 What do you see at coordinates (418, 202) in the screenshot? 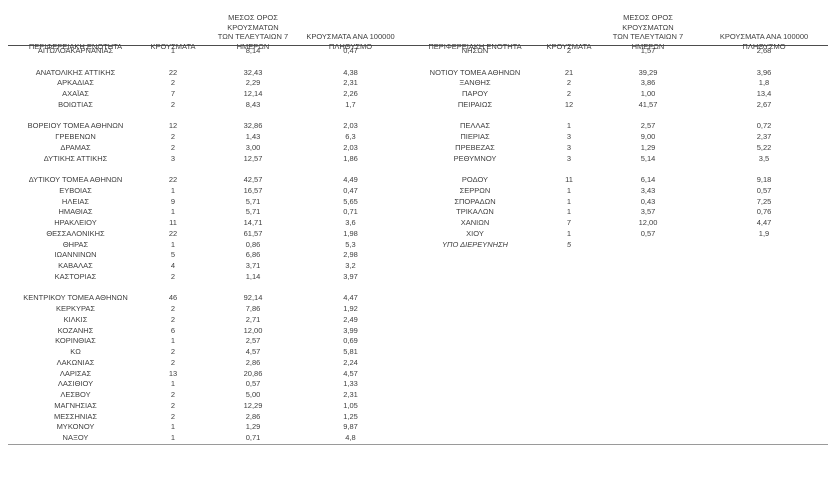
I see `table-row: ΗΛΕΙΑΣ 9 5,71 5,65 ΣΠΟΡΑΔΩΝ 1 0,43 7,25` at bounding box center [418, 202].